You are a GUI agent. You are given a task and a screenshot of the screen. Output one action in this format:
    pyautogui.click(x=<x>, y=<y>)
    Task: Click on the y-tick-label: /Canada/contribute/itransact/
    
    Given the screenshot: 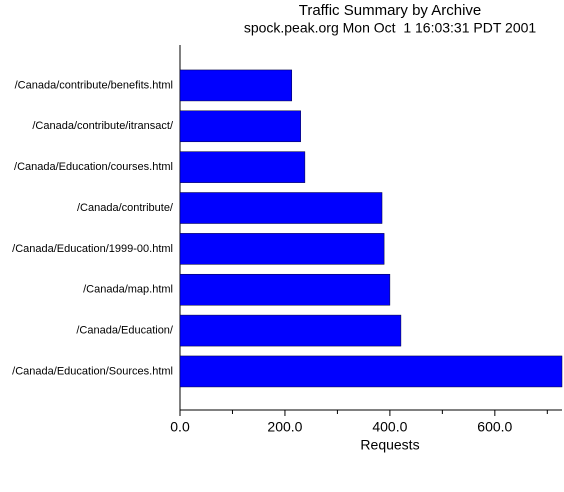 What is the action you would take?
    pyautogui.click(x=103, y=126)
    